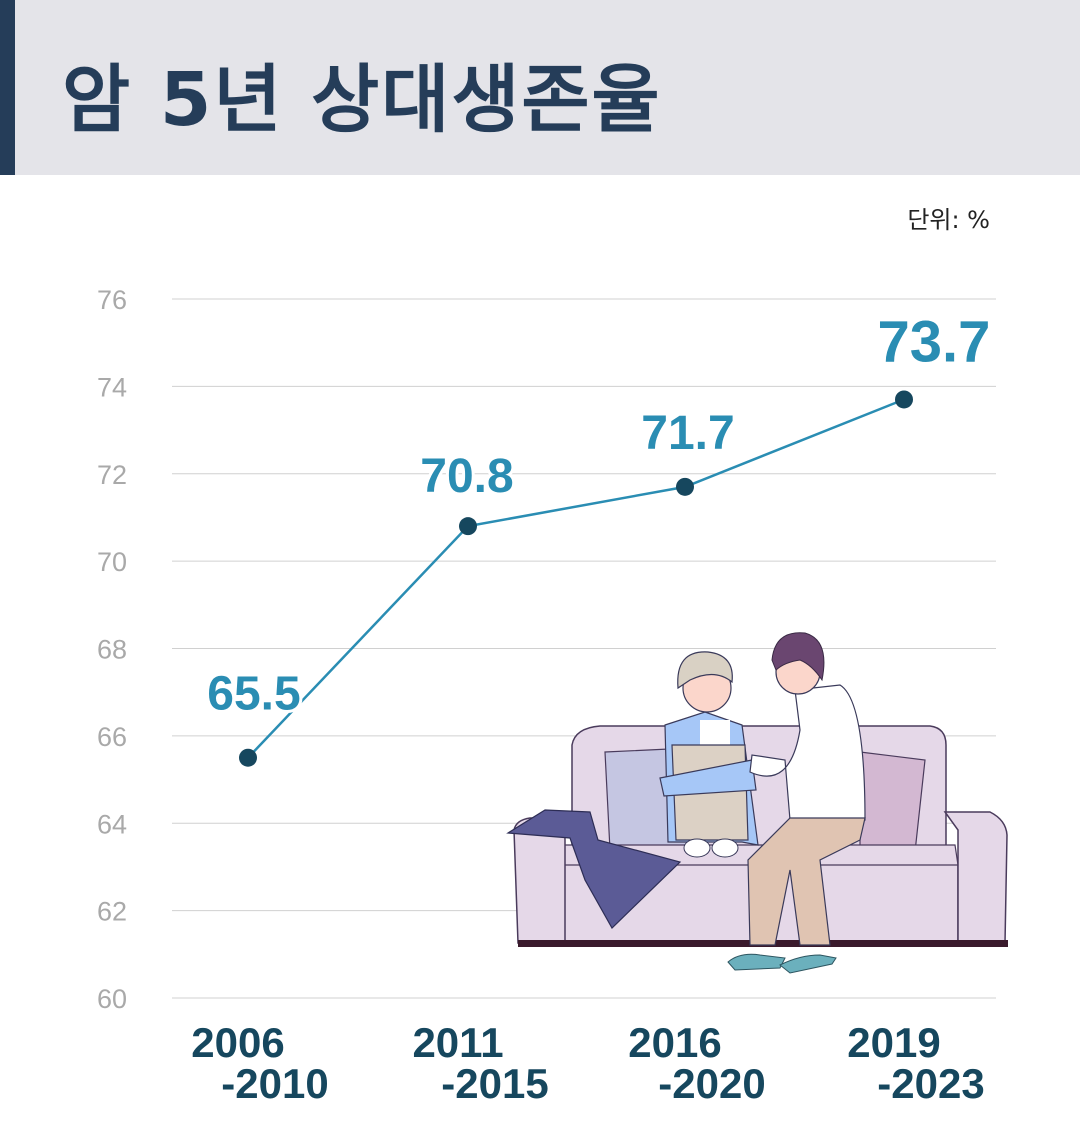 The width and height of the screenshot is (1080, 1146). I want to click on data-label: 70.8, so click(466, 476).